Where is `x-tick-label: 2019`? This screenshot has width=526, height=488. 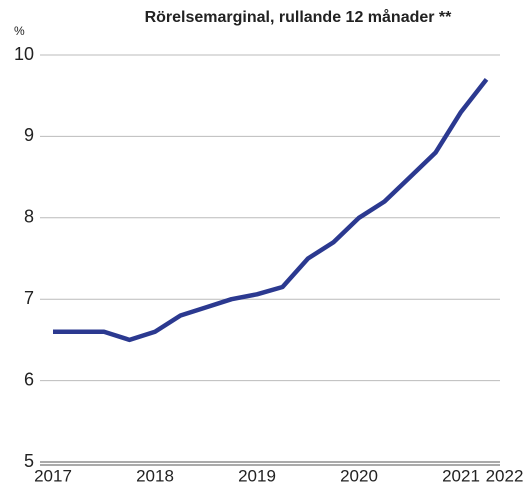 x-tick-label: 2019 is located at coordinates (257, 475).